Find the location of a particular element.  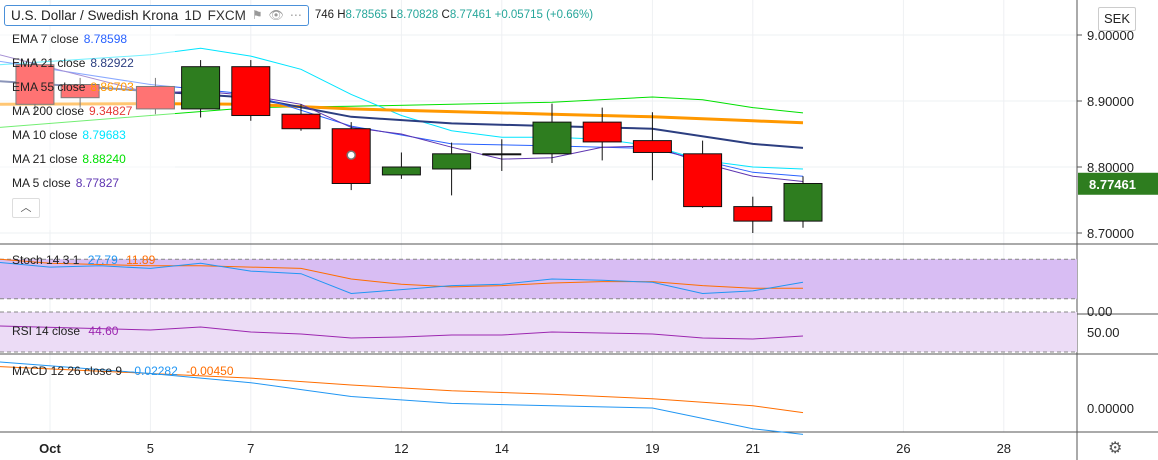

price-tick-label: 9.00000 is located at coordinates (1110, 35).